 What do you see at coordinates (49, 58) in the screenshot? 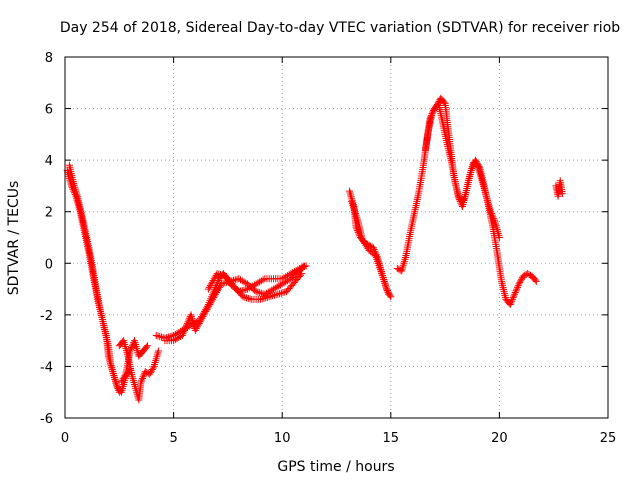
I see `y-tick-label: 8` at bounding box center [49, 58].